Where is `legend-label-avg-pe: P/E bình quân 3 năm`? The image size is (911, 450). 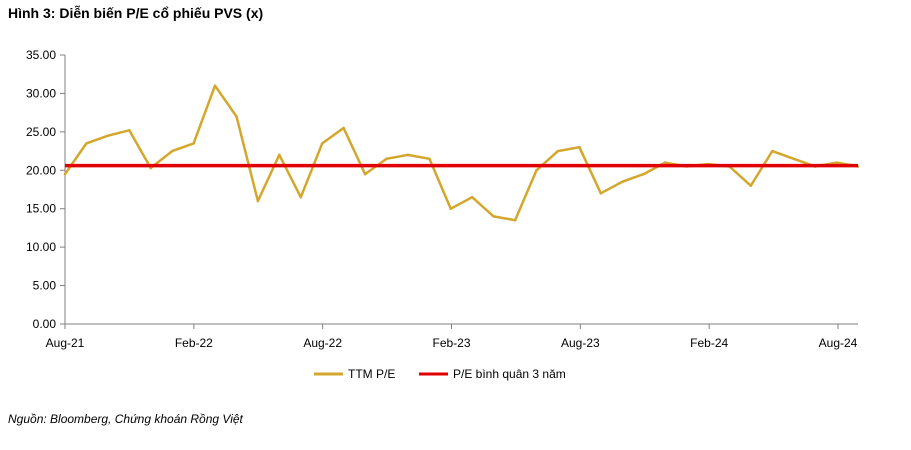
legend-label-avg-pe: P/E bình quân 3 năm is located at coordinates (509, 374).